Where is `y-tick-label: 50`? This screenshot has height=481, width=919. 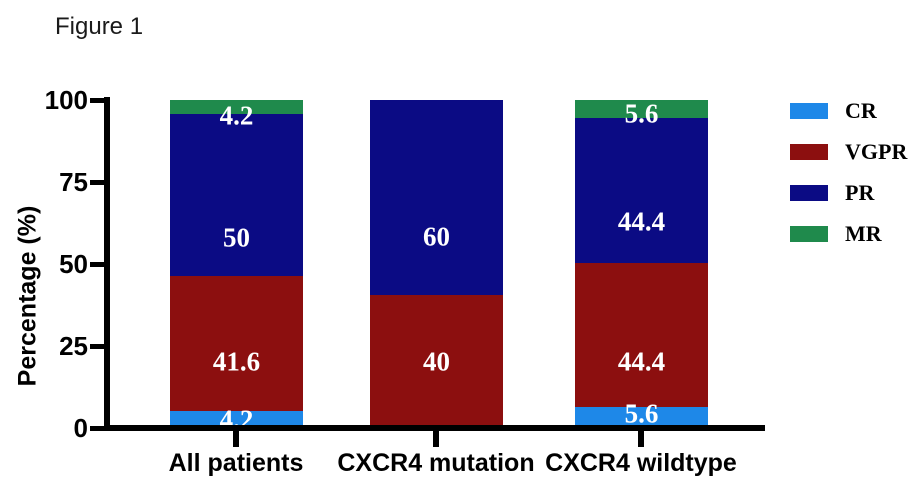
y-tick-label: 50 is located at coordinates (73, 264).